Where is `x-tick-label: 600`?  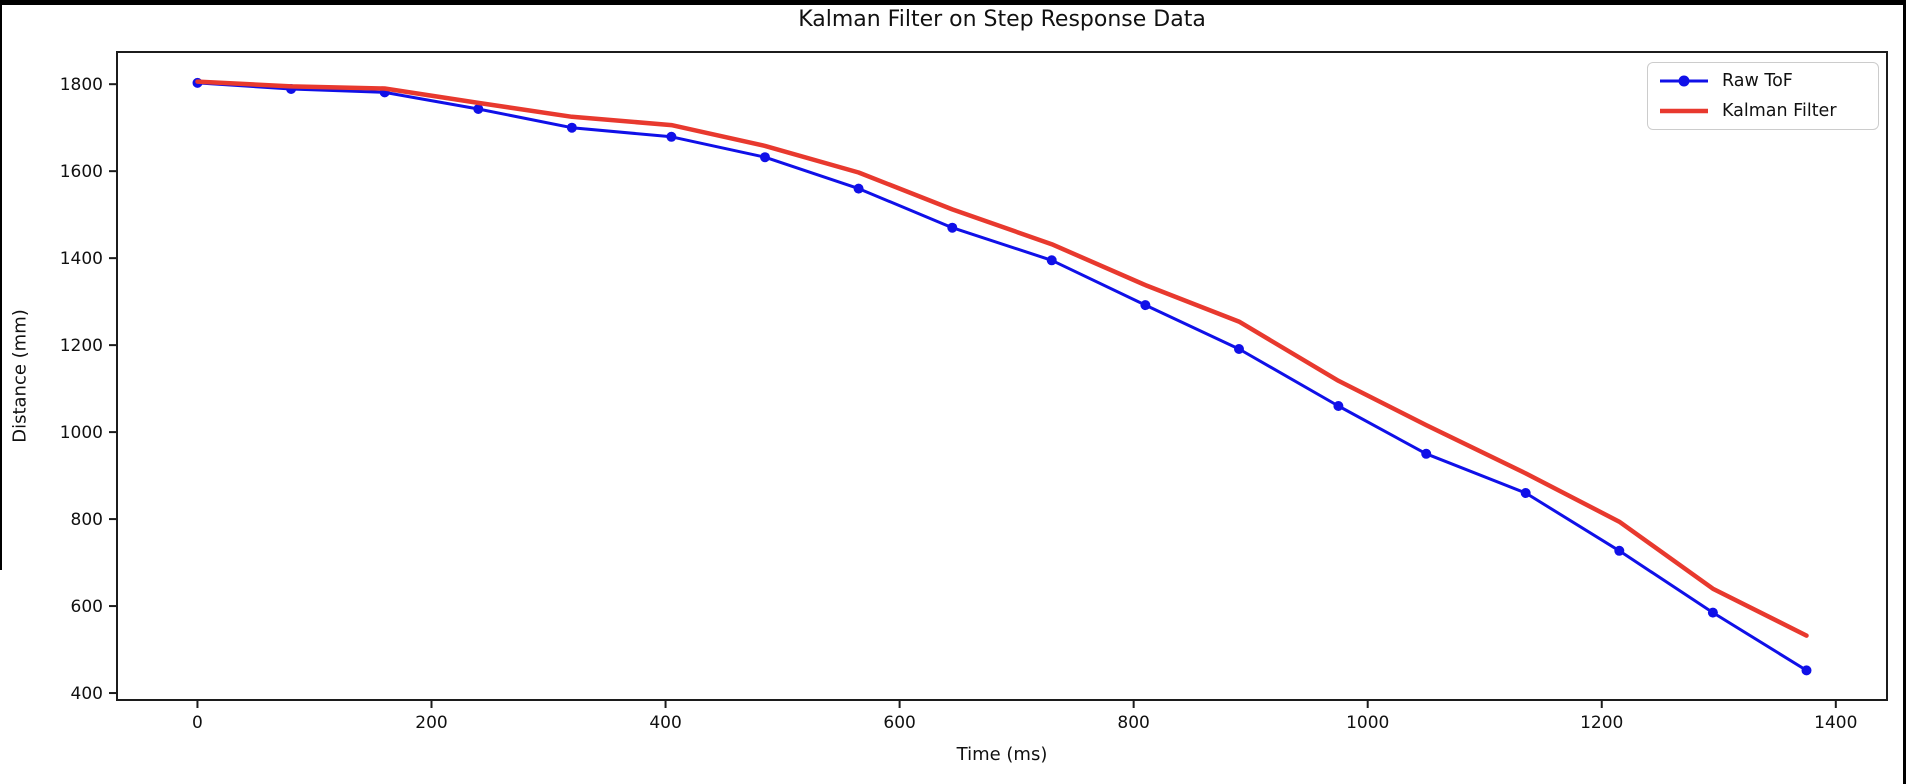
x-tick-label: 600 is located at coordinates (899, 723).